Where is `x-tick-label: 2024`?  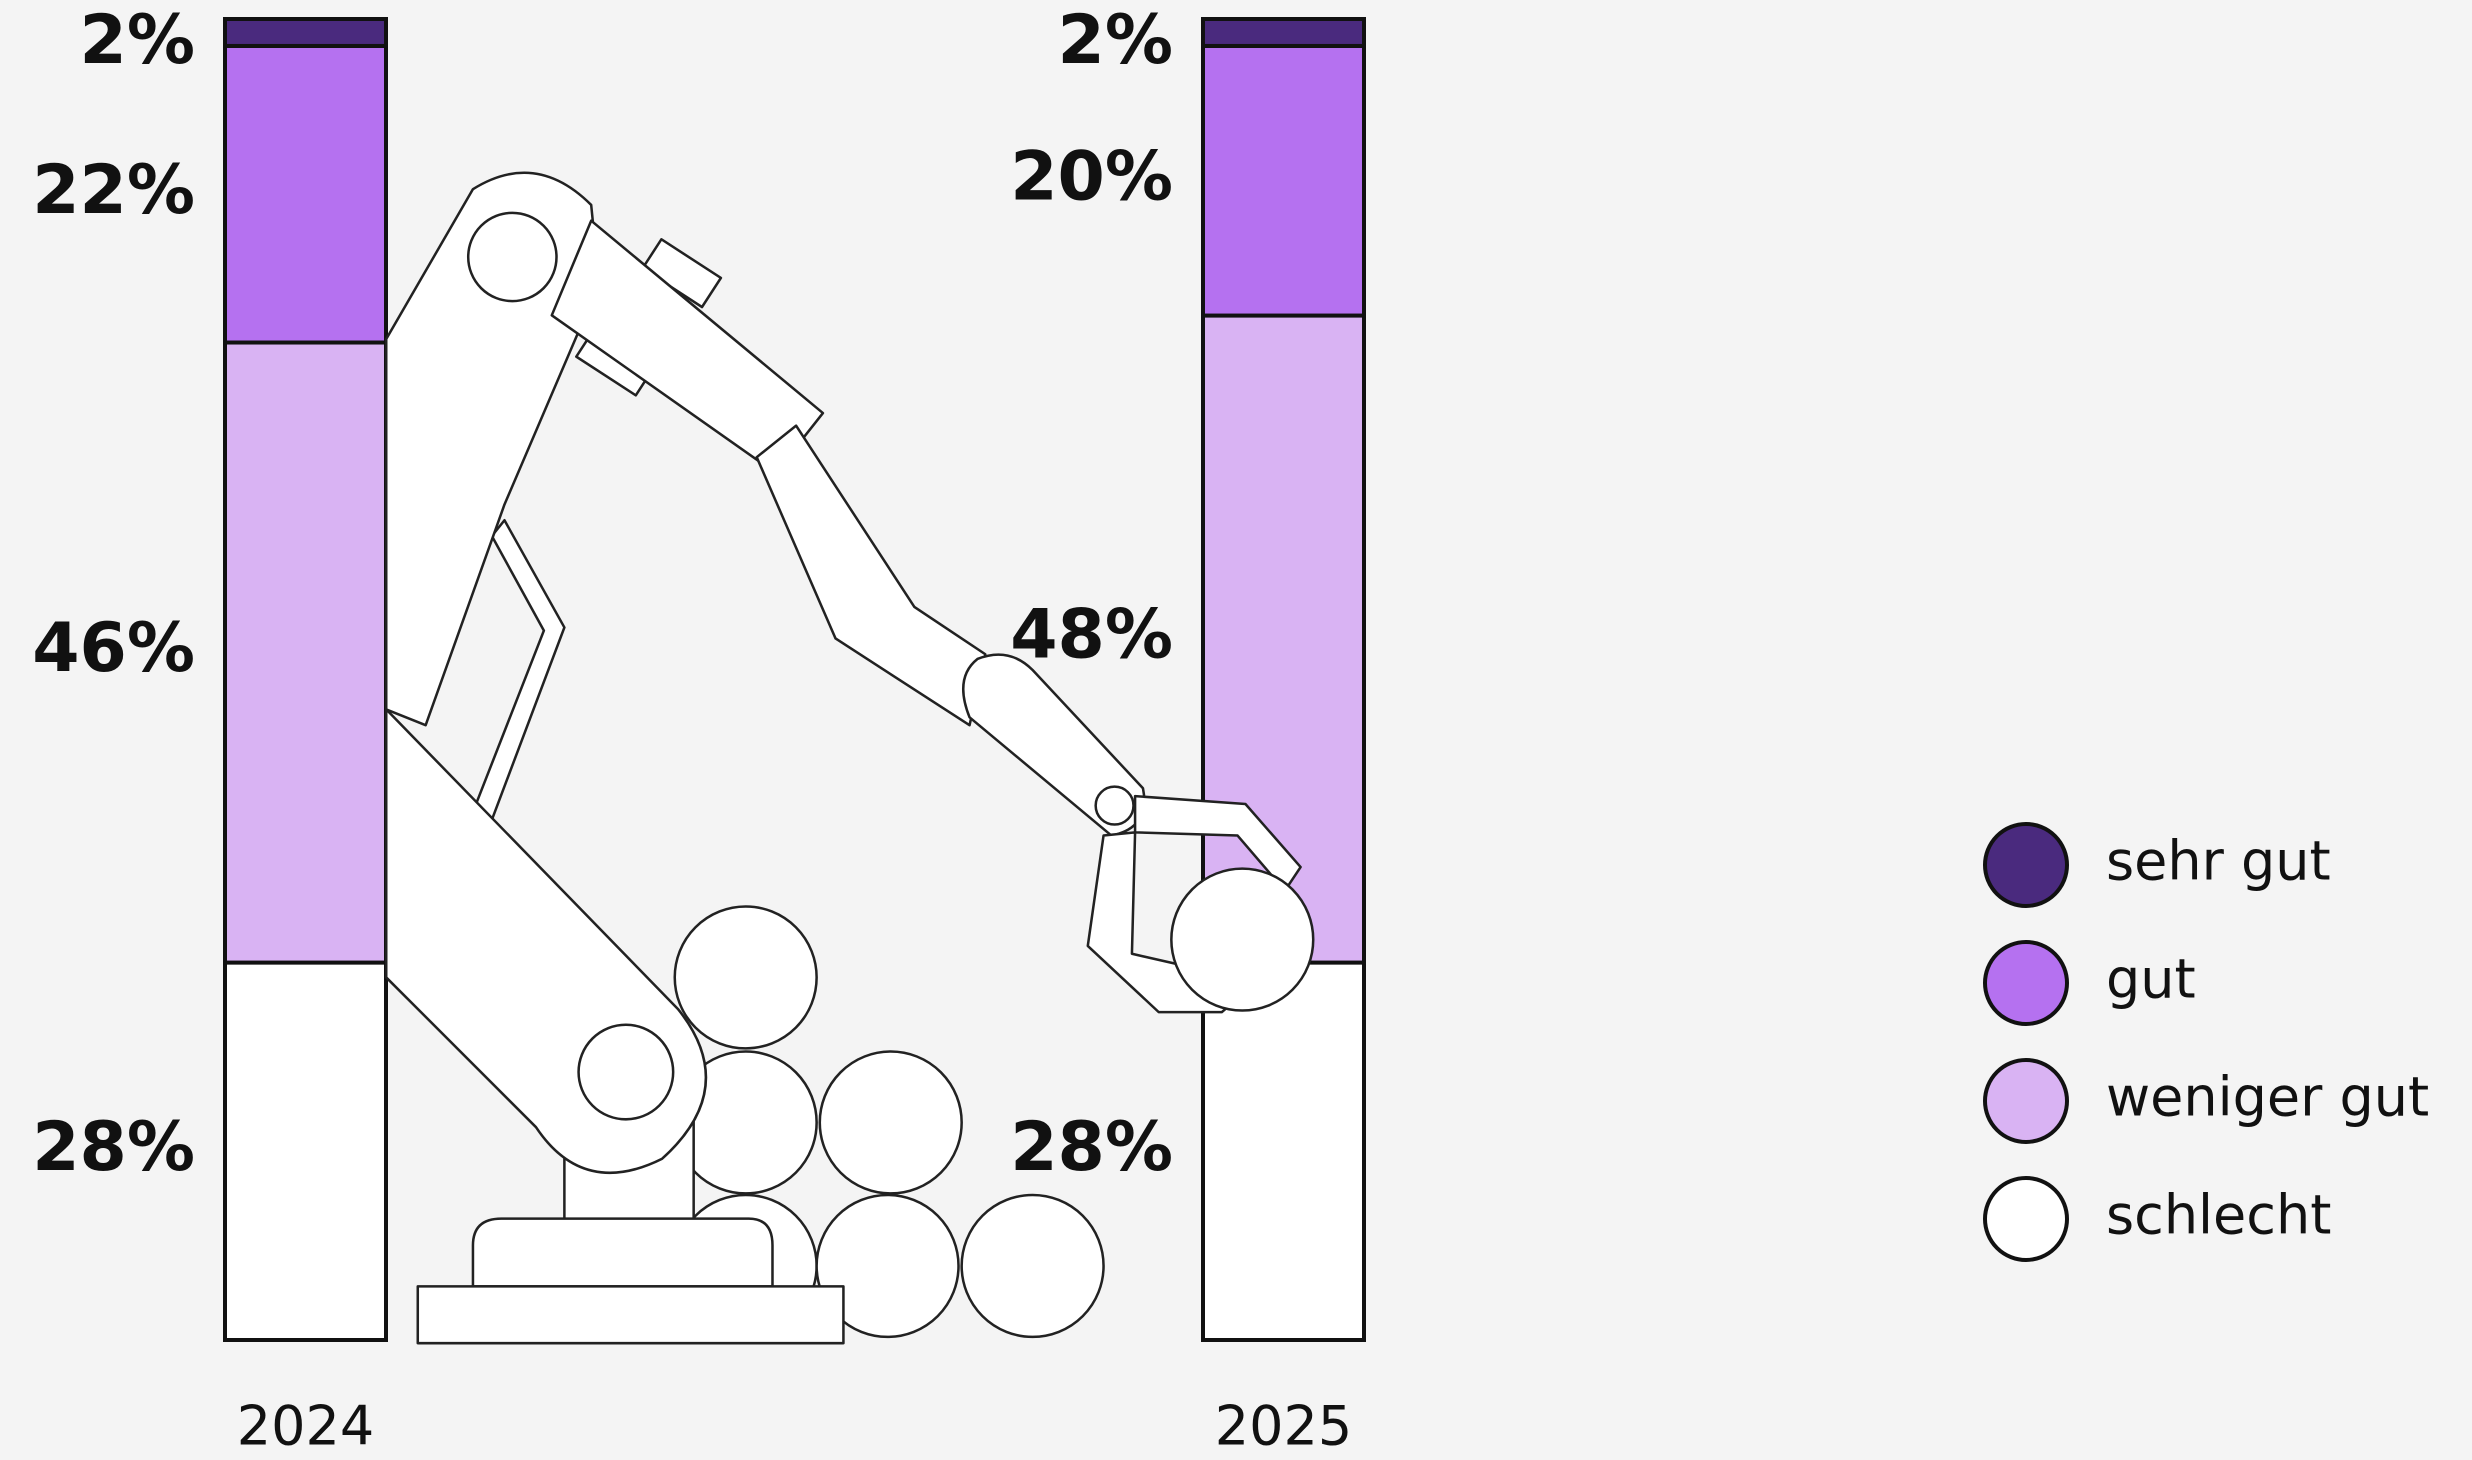
x-tick-label: 2024 is located at coordinates (305, 1426).